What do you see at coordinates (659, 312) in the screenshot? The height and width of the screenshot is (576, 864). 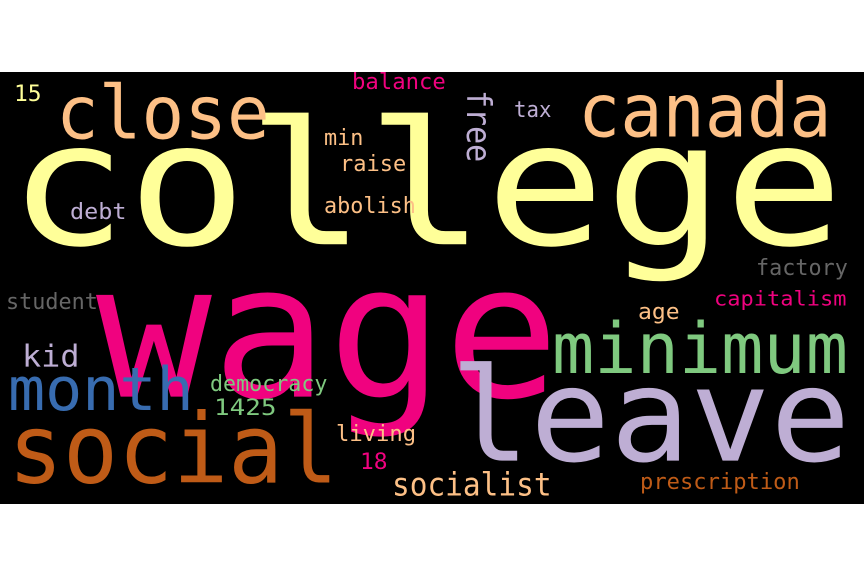 I see `word-age: age` at bounding box center [659, 312].